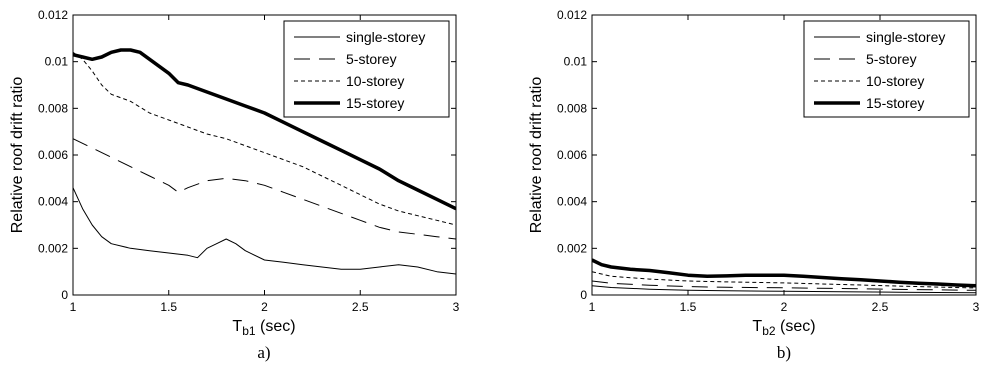 This screenshot has width=989, height=375. I want to click on x-axis-label: Tb2 (sec), so click(783, 328).